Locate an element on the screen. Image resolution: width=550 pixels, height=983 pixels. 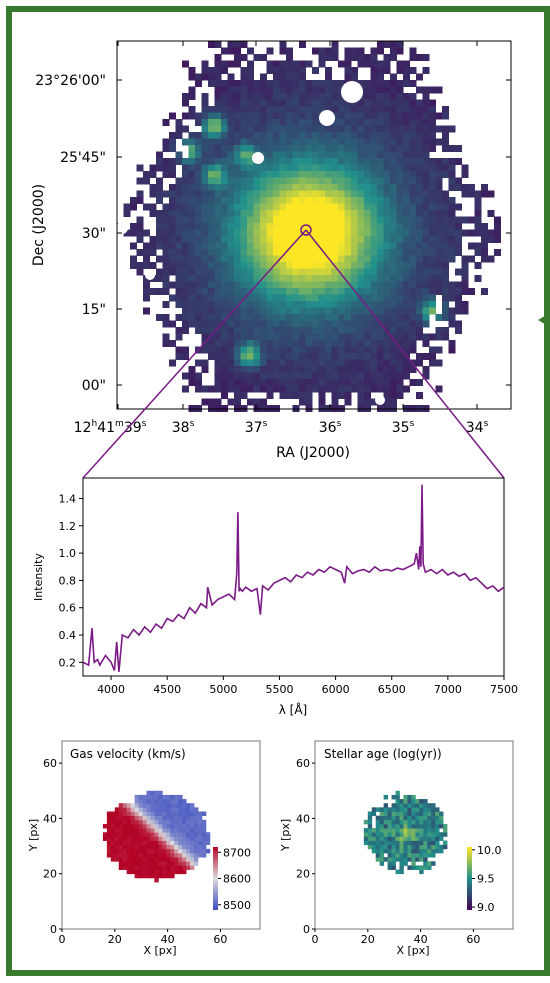
stellar-age-title: Stellar age (log(yr)) is located at coordinates (383, 754).